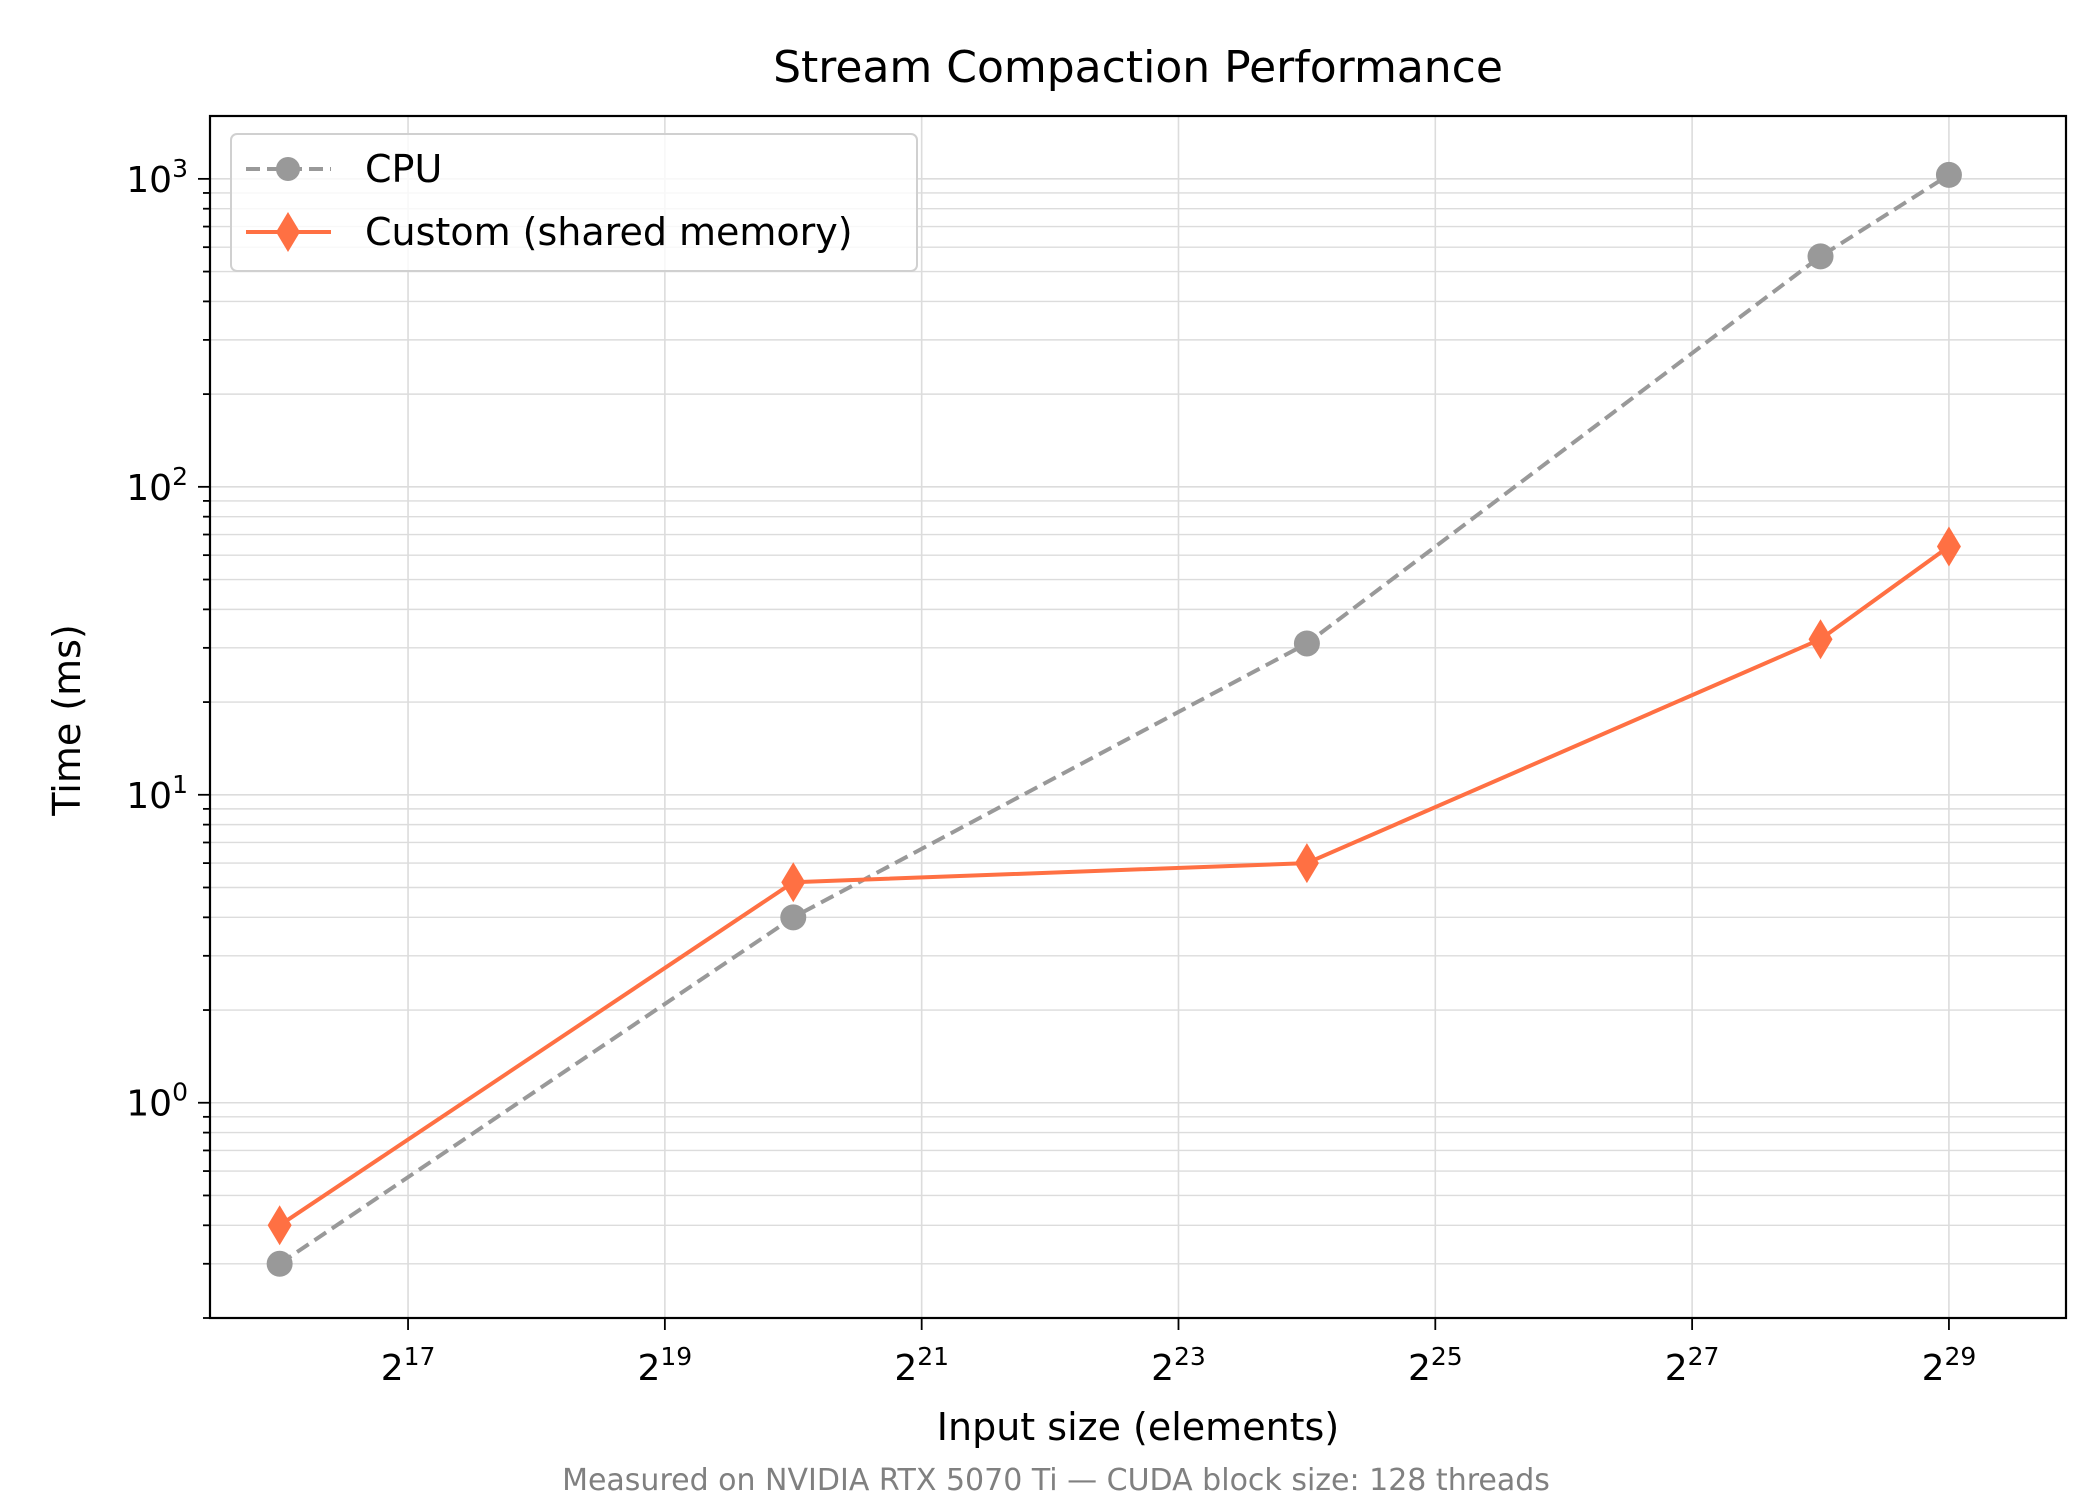  I want to click on legend: CPU Custom (shared memory), so click(574, 202).